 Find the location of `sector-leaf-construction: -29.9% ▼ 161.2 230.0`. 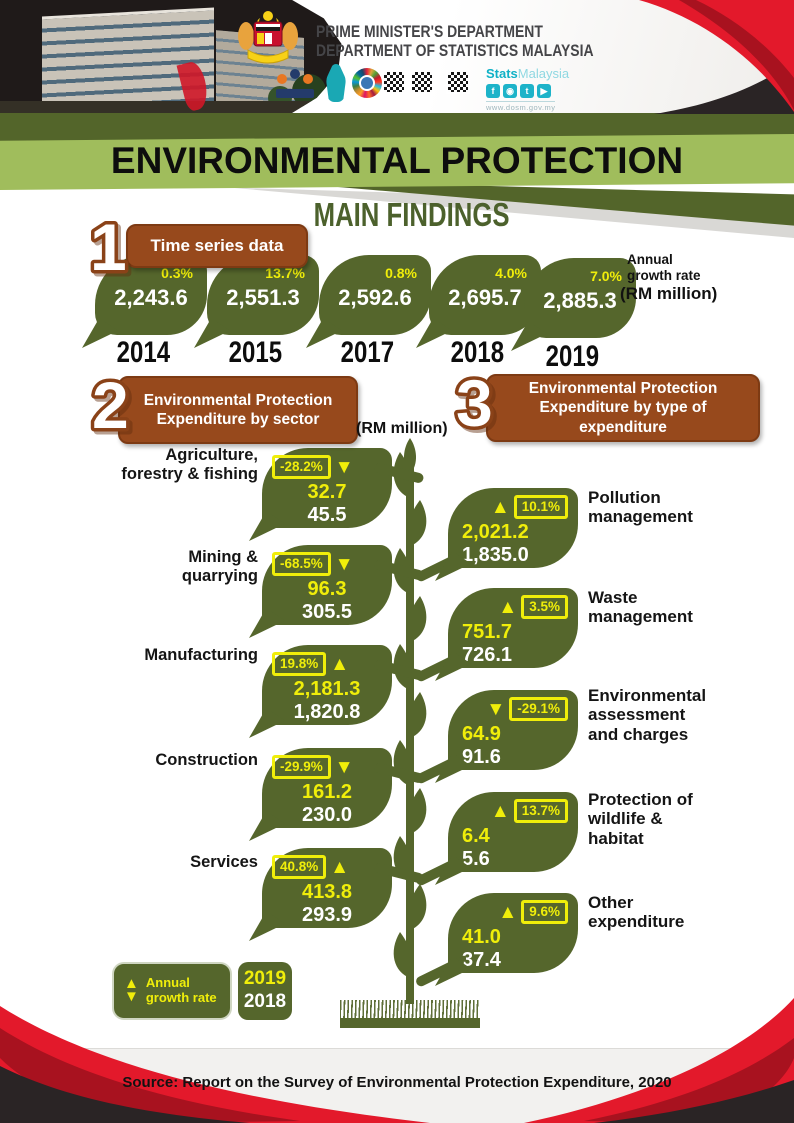

sector-leaf-construction: -29.9% ▼ 161.2 230.0 is located at coordinates (327, 788).